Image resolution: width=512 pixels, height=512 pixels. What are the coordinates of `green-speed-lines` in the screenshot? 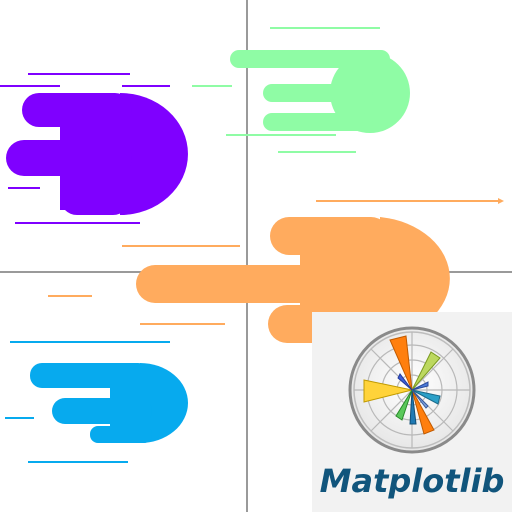 It's located at (286, 90).